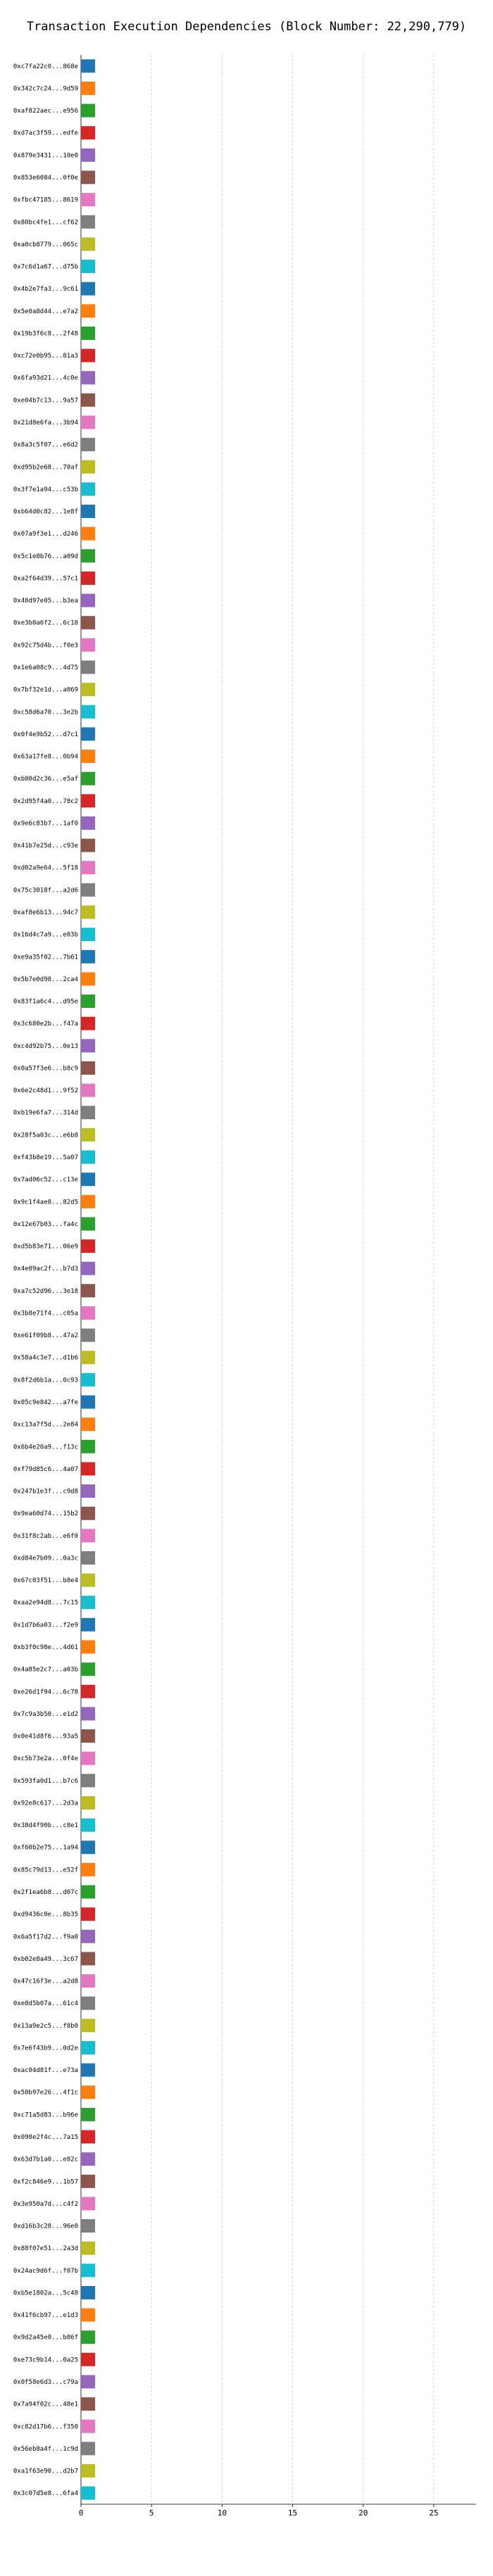 This screenshot has width=493, height=2576. Describe the element at coordinates (45, 1402) in the screenshot. I see `y-tick-label: 0x05c9e842...a7fe` at that location.